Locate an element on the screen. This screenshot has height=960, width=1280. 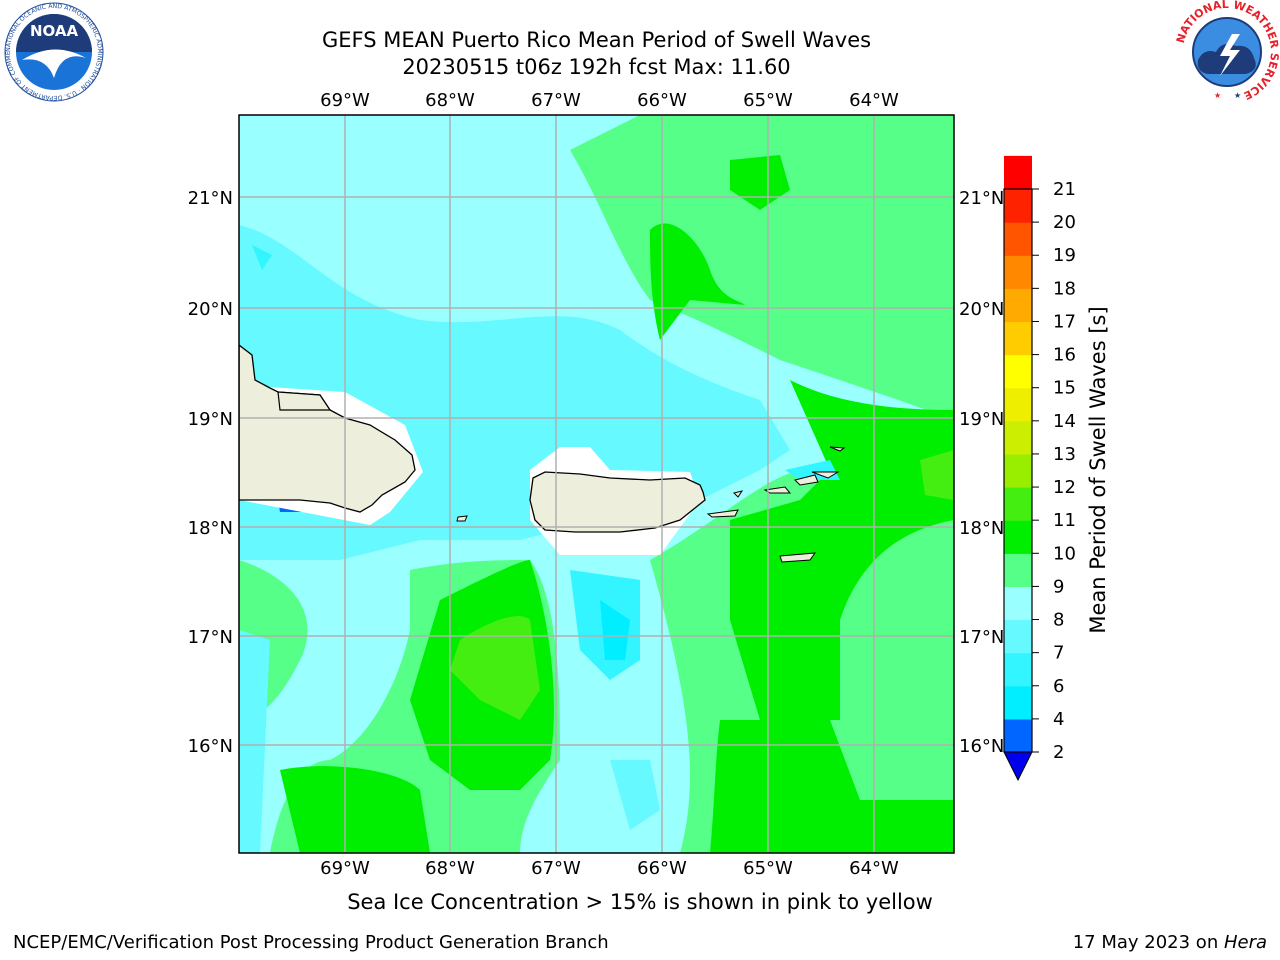
colorbar-tick-label: 6 is located at coordinates (1058, 686).